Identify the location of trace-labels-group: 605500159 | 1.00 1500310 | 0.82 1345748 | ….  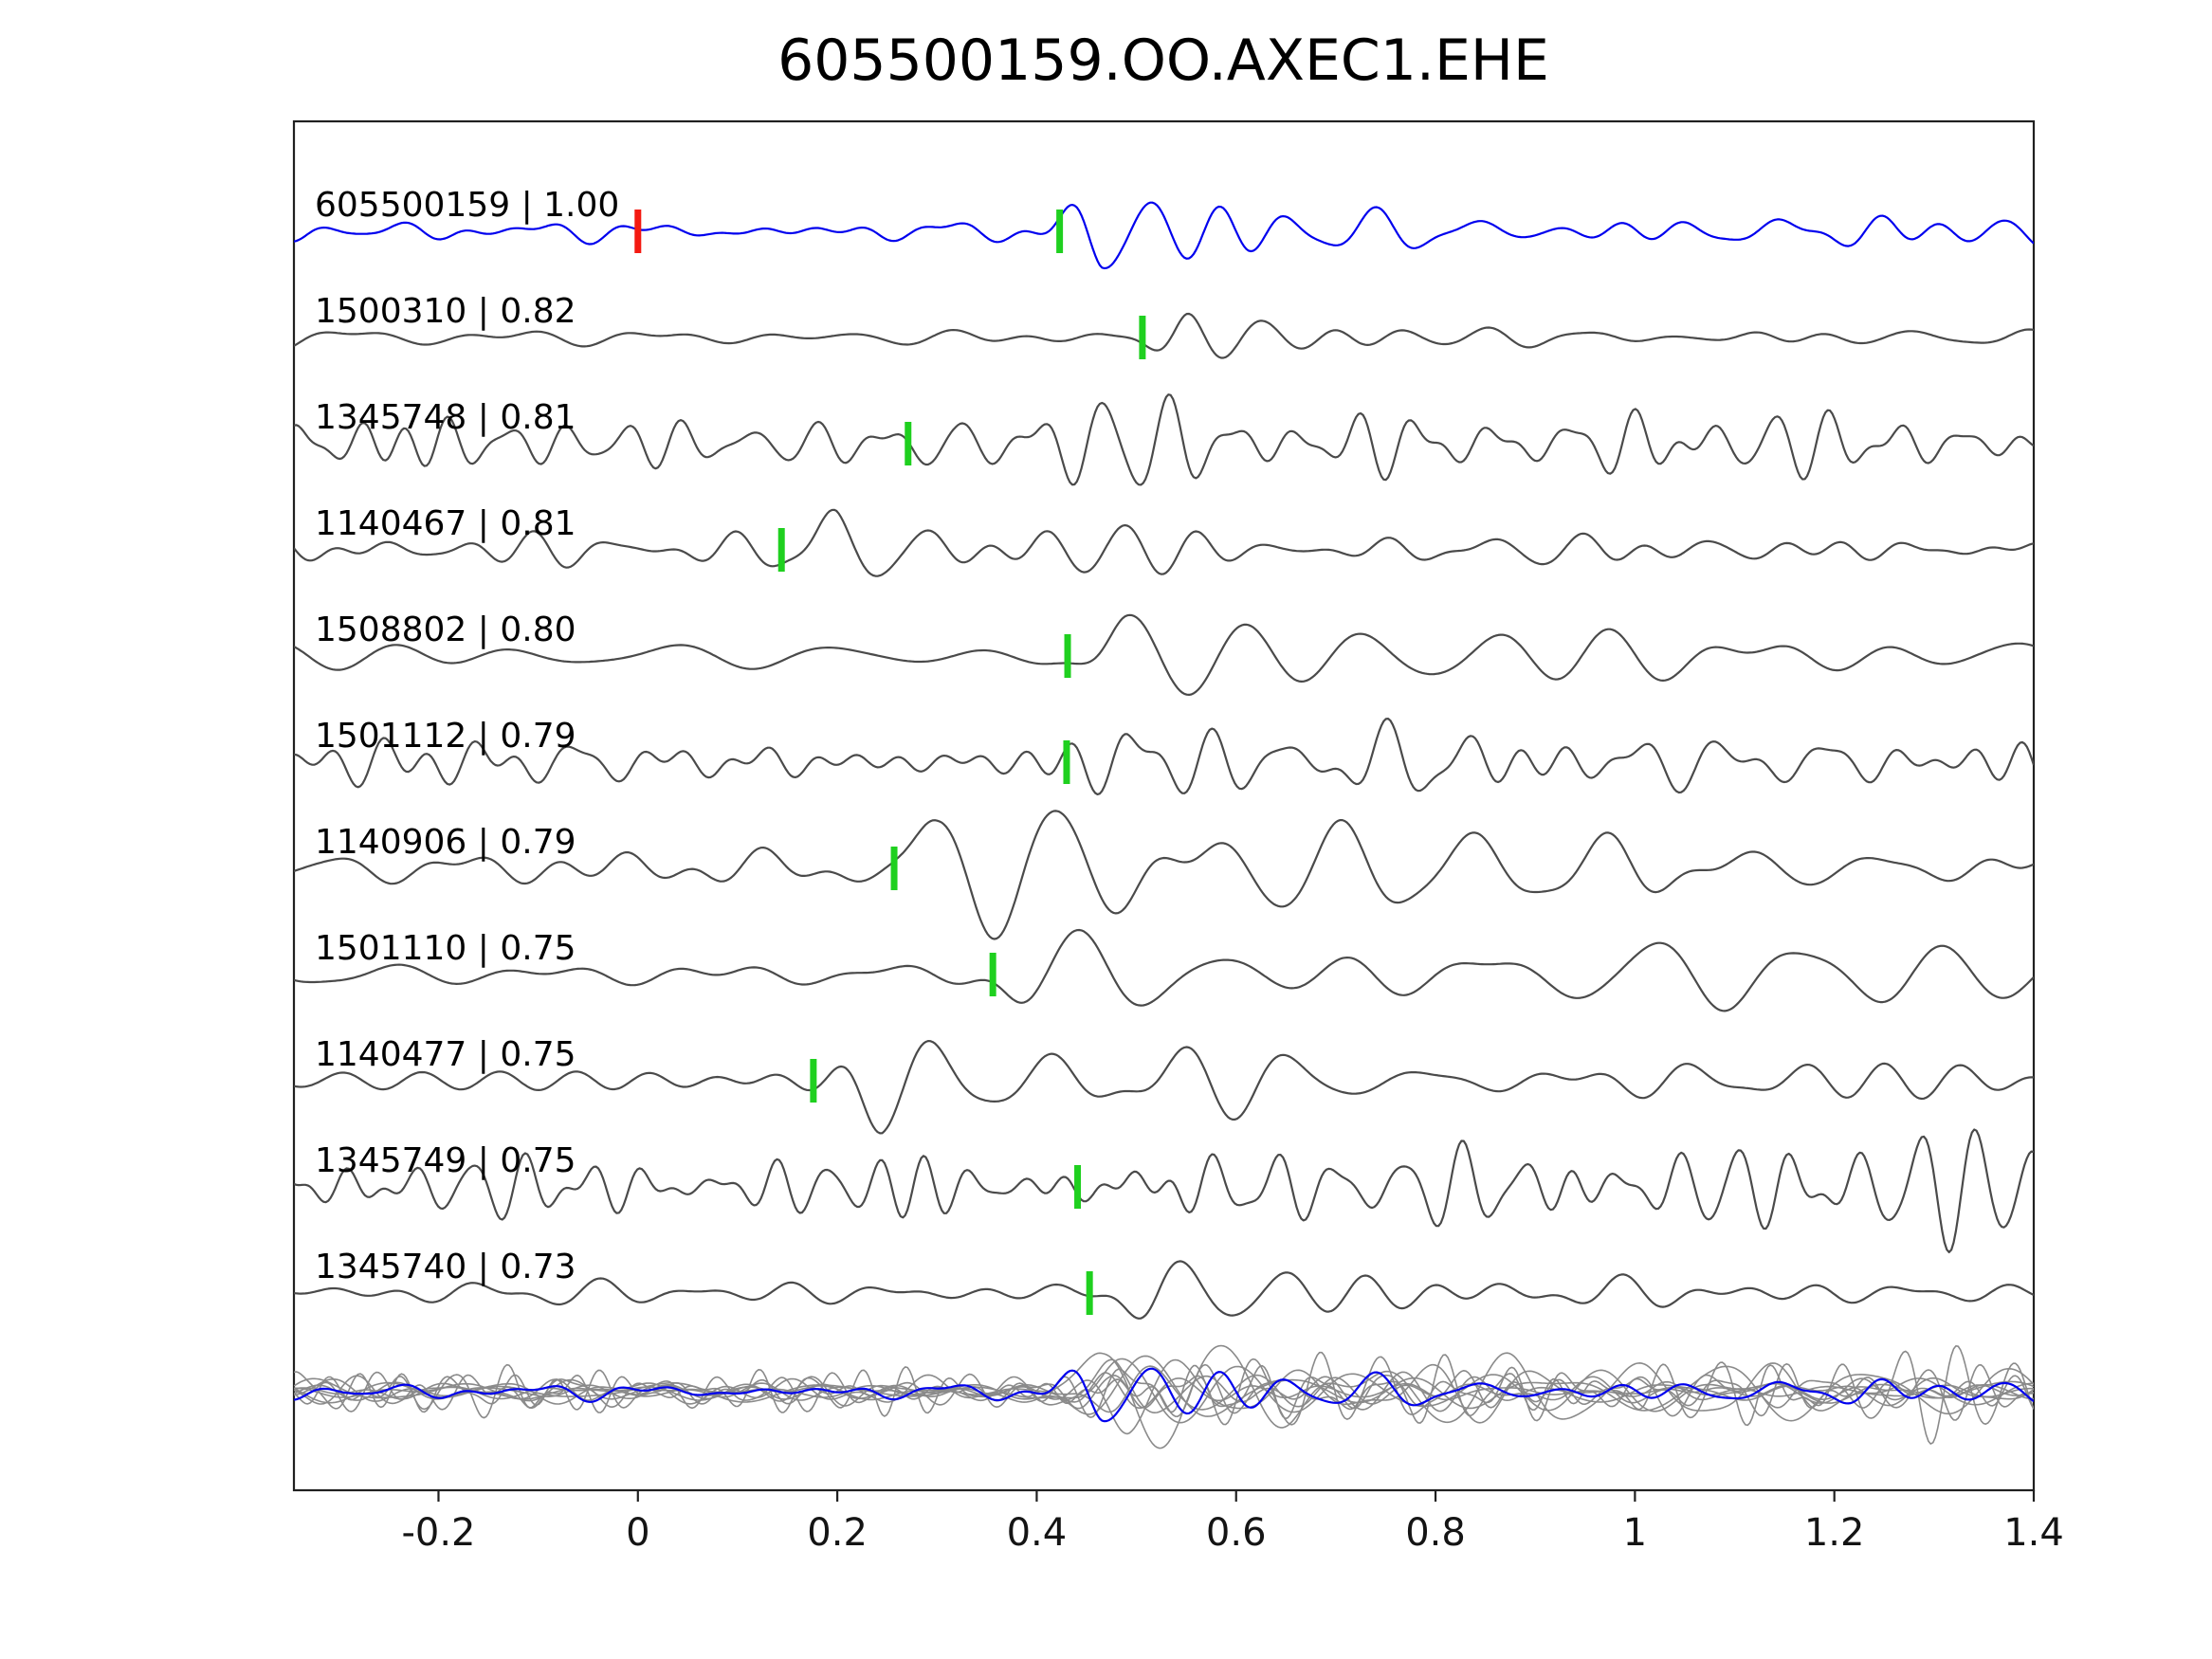
(467, 736).